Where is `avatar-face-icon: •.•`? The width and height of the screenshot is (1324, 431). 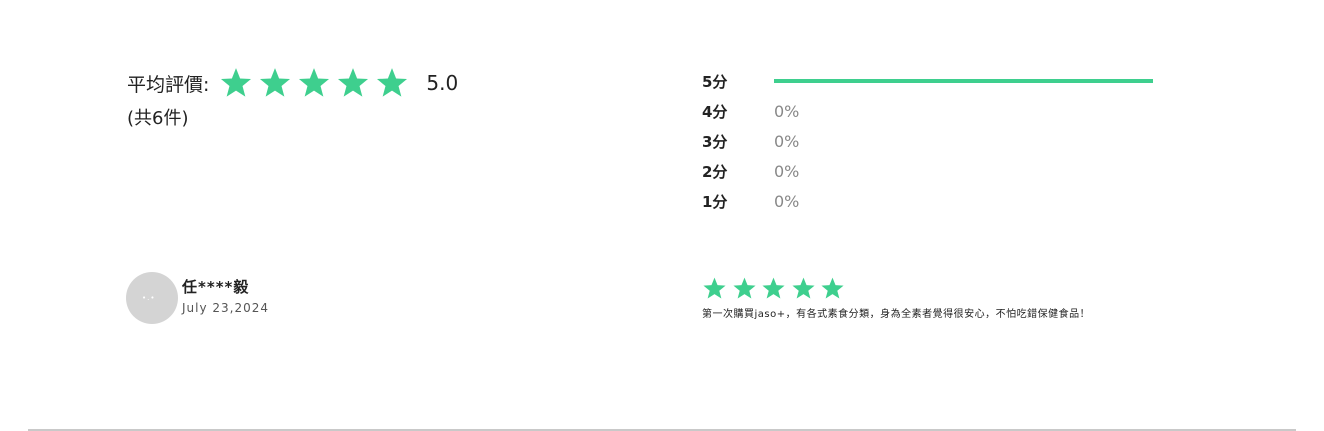
avatar-face-icon: •.• is located at coordinates (149, 298).